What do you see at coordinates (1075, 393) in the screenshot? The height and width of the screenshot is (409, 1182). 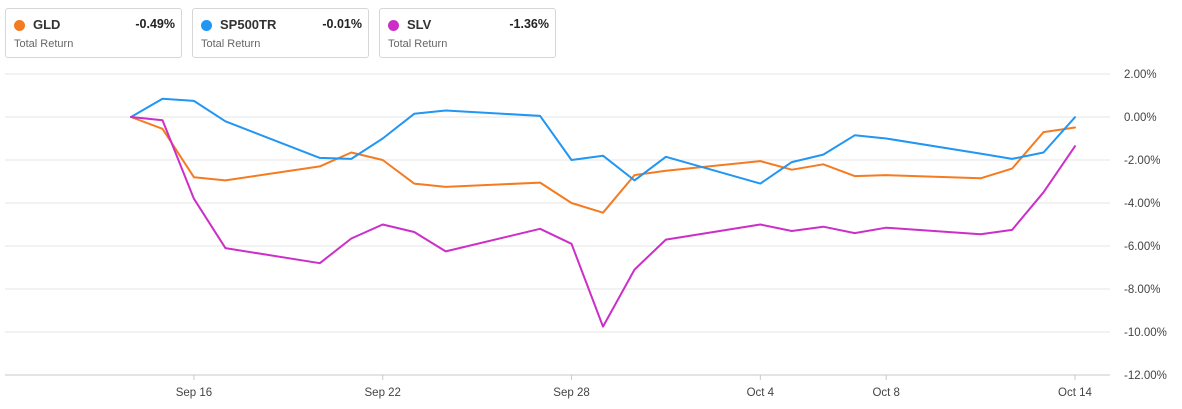 I see `x-tick-label: Oct 14` at bounding box center [1075, 393].